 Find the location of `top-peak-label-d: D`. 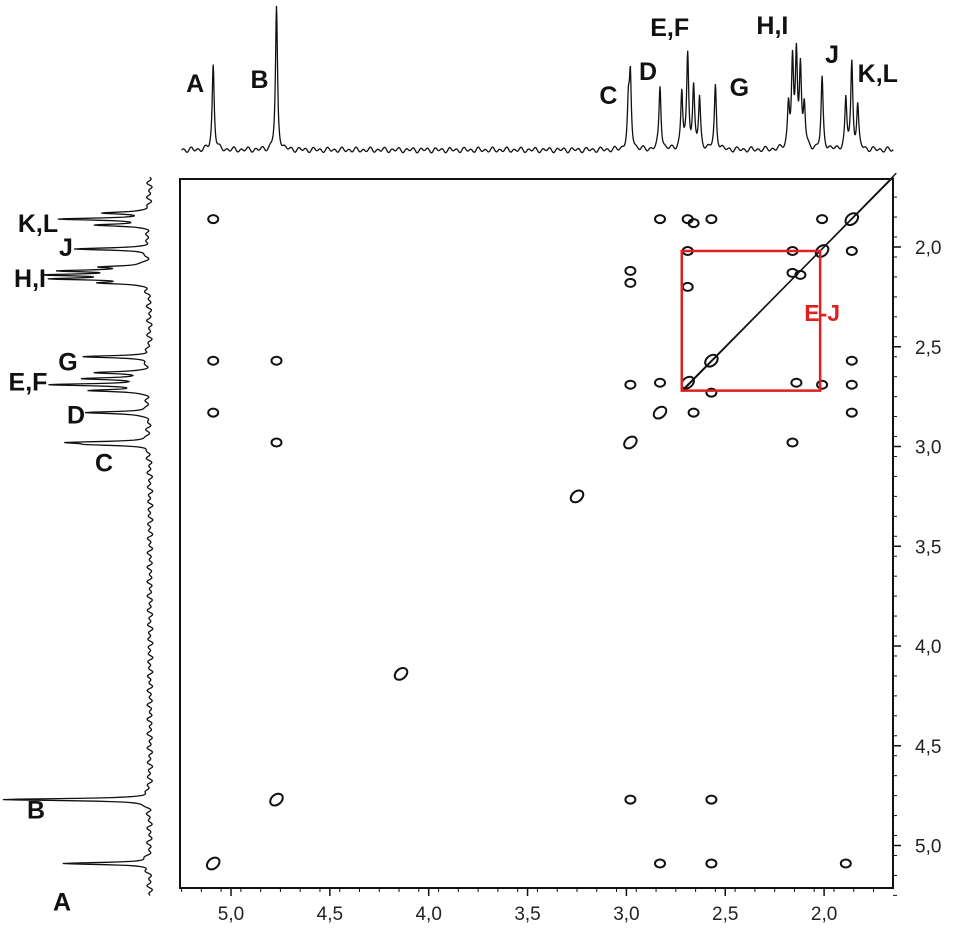

top-peak-label-d: D is located at coordinates (648, 72).